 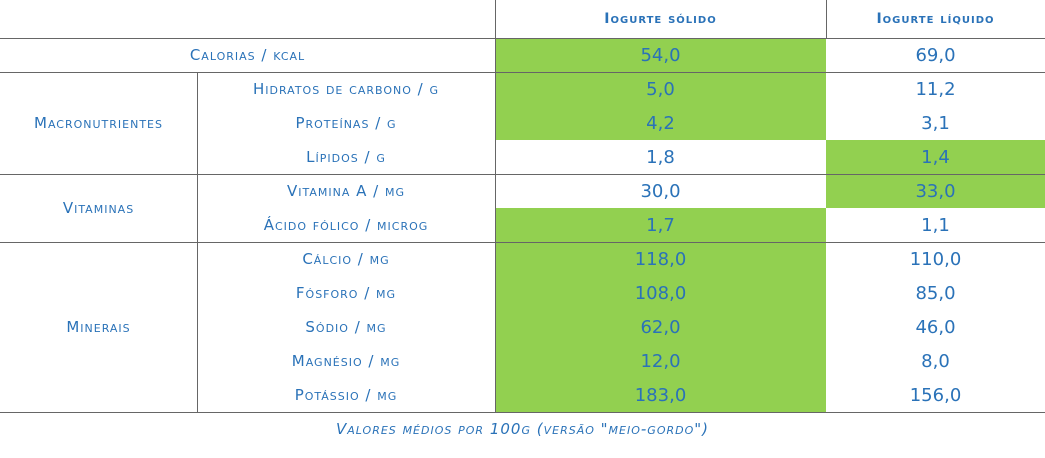 What do you see at coordinates (935, 123) in the screenshot?
I see `value-cell: 3,1` at bounding box center [935, 123].